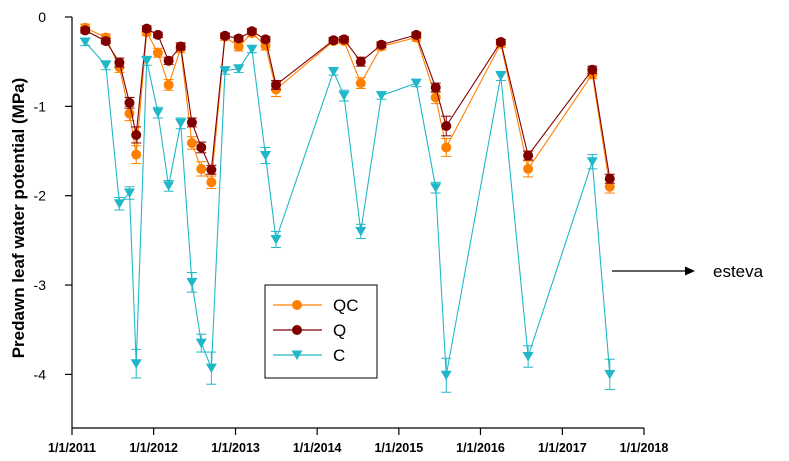 Image resolution: width=789 pixels, height=461 pixels. What do you see at coordinates (398, 448) in the screenshot?
I see `x-tick-label: 1/1/2015` at bounding box center [398, 448].